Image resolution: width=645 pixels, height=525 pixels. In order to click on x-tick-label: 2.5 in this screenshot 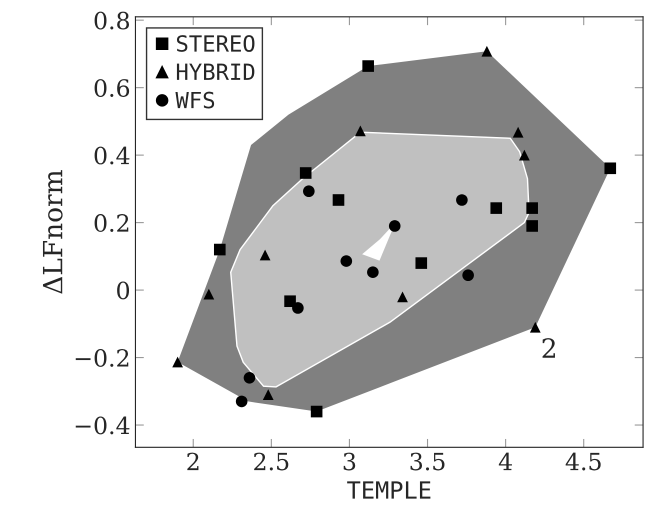, I will do `click(271, 461)`.